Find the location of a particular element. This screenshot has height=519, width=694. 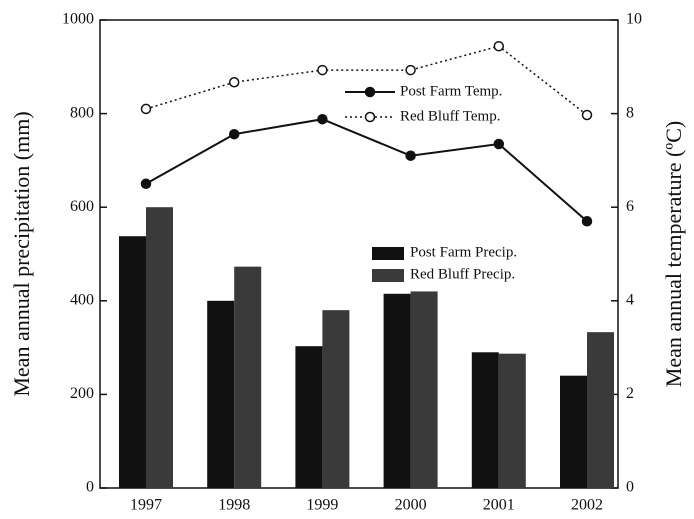

legend-label: Post Farm Temp. is located at coordinates (451, 91).